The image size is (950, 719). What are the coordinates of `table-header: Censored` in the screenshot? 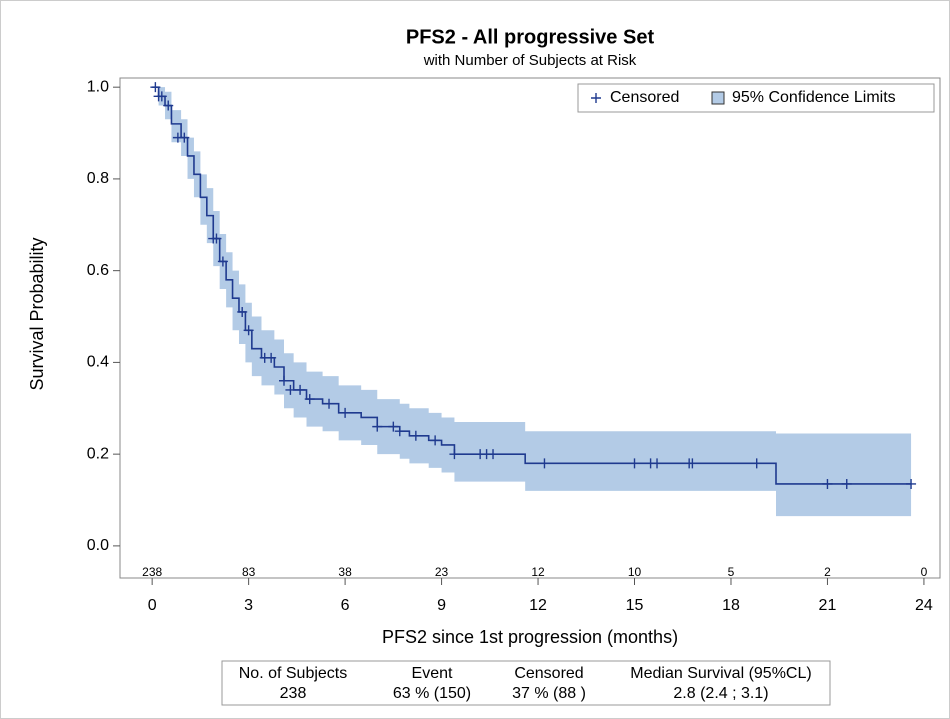 It's located at (548, 673).